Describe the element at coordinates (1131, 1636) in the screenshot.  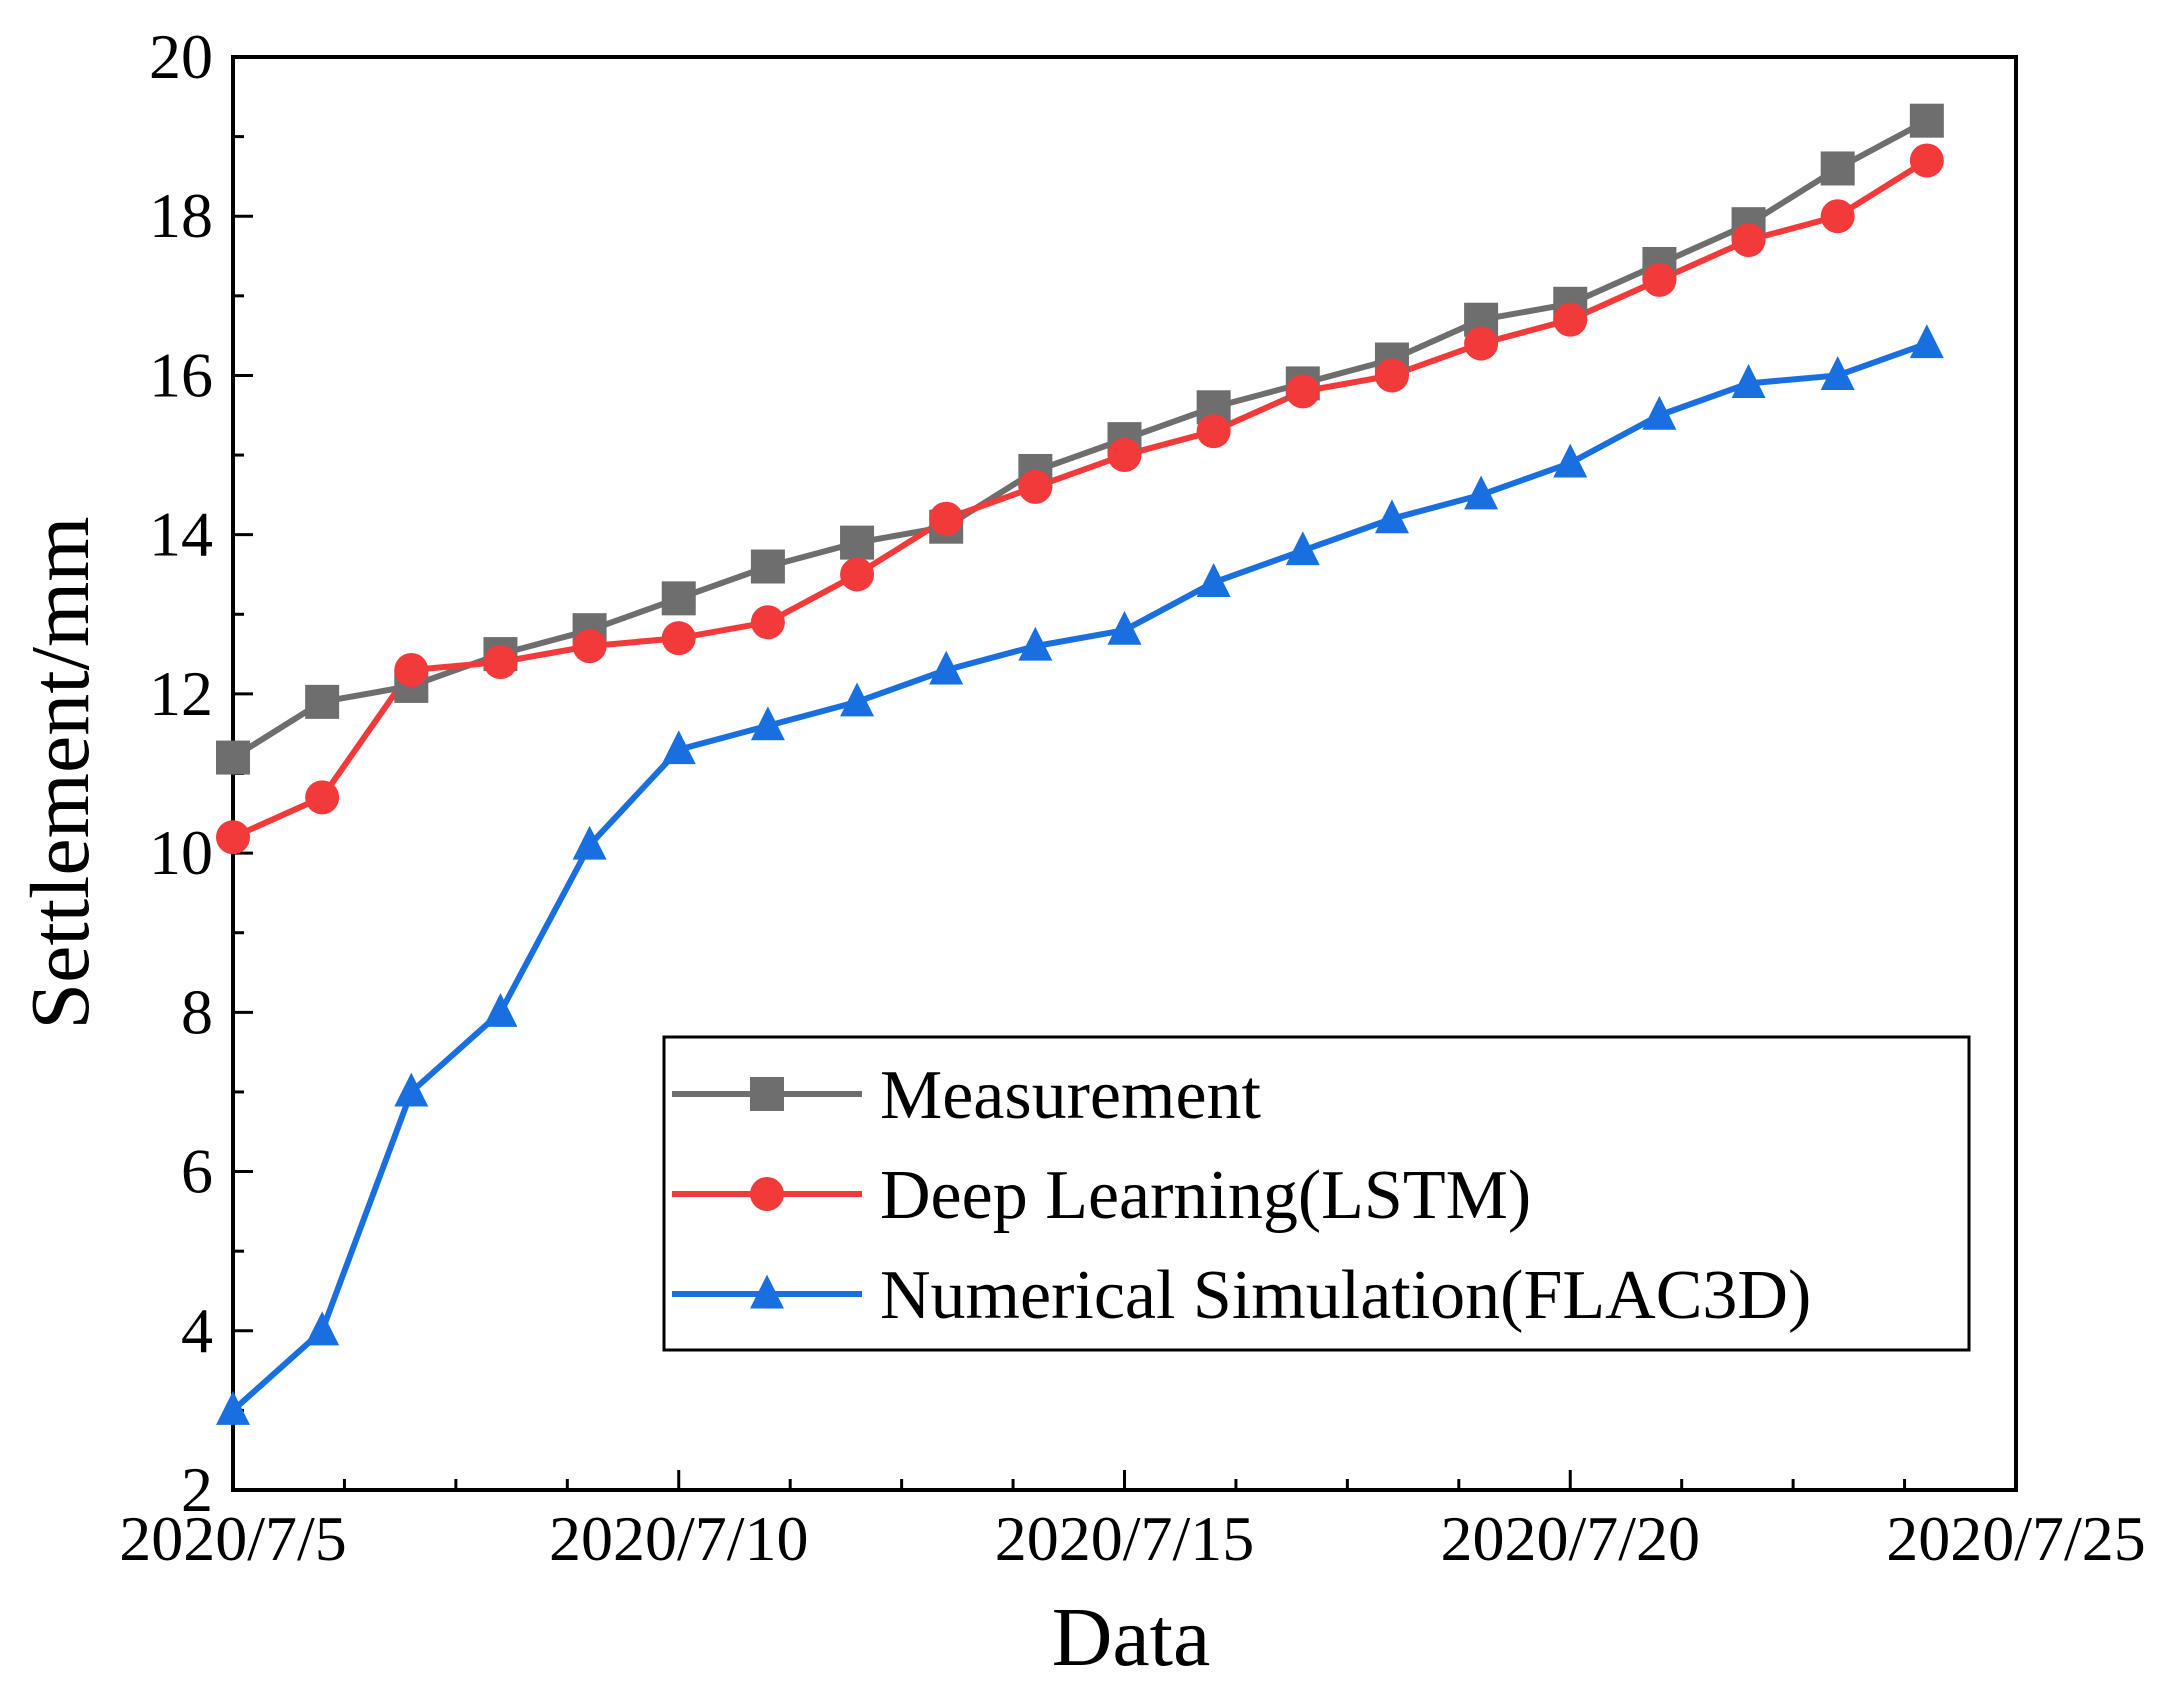
I see `x-axis-title: Data` at that location.